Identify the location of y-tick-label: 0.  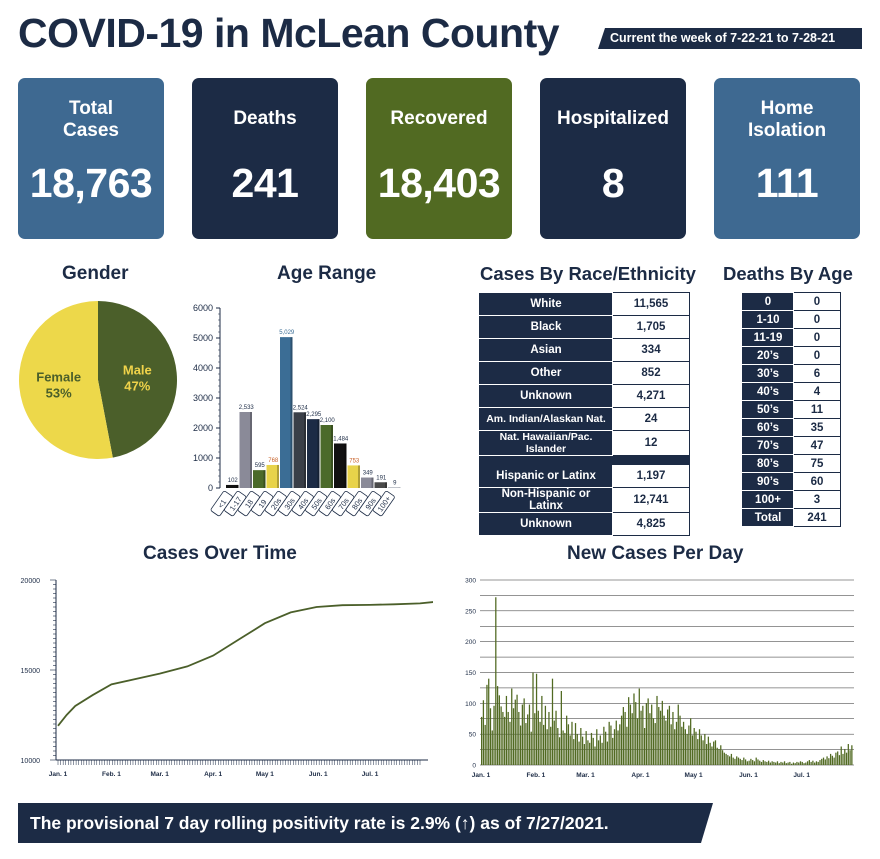
(474, 766).